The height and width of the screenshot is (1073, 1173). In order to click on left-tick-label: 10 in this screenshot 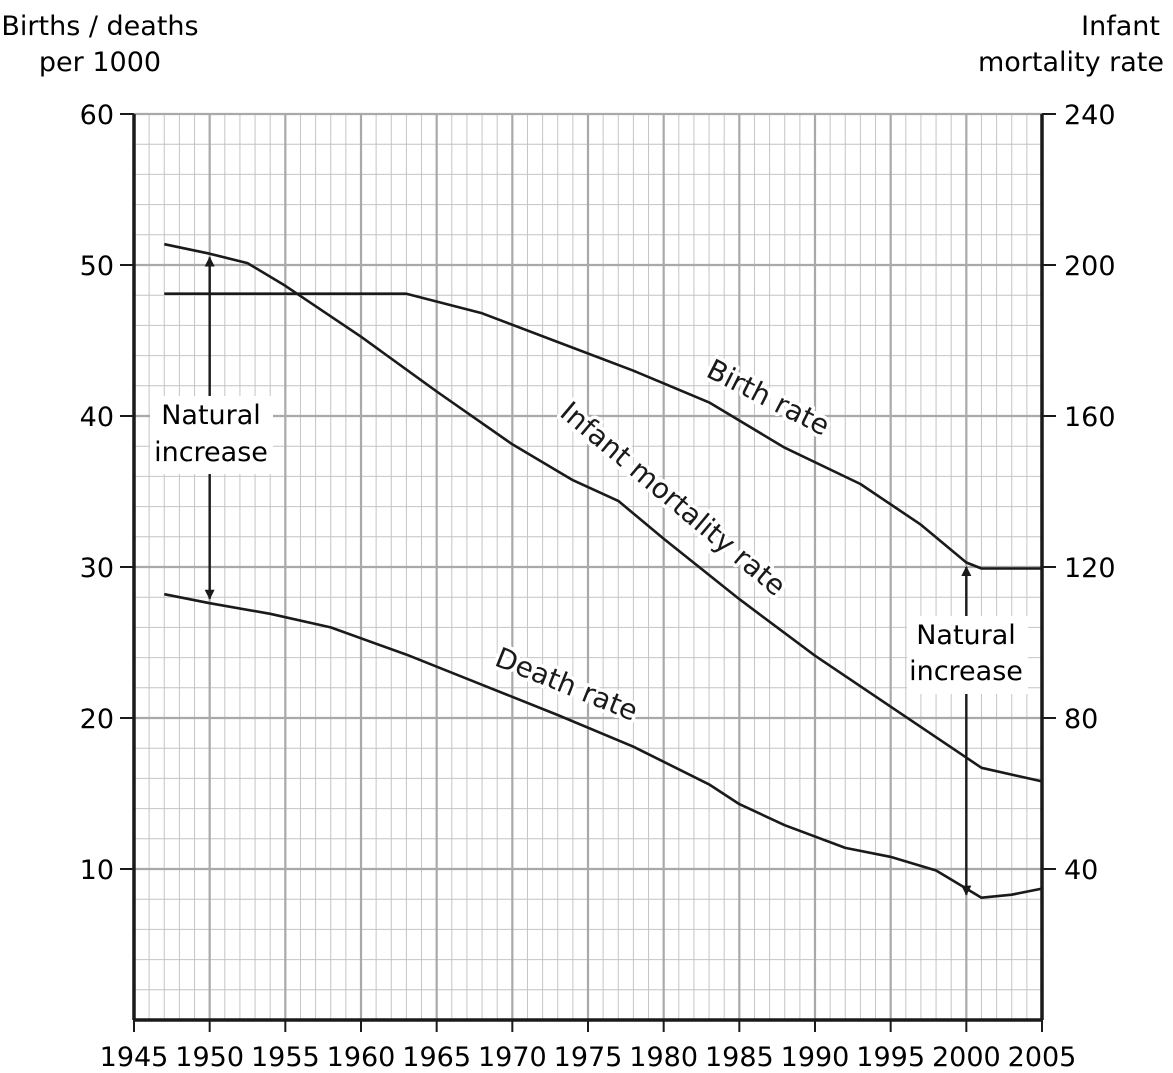, I will do `click(97, 870)`.